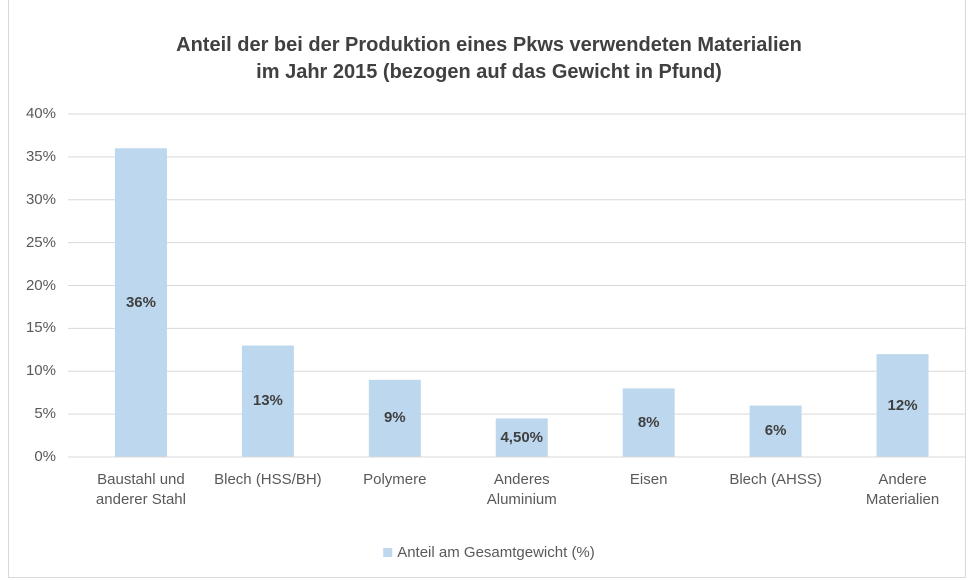 This screenshot has height=580, width=978. What do you see at coordinates (902, 489) in the screenshot?
I see `x-tick-label: Andere Materialien` at bounding box center [902, 489].